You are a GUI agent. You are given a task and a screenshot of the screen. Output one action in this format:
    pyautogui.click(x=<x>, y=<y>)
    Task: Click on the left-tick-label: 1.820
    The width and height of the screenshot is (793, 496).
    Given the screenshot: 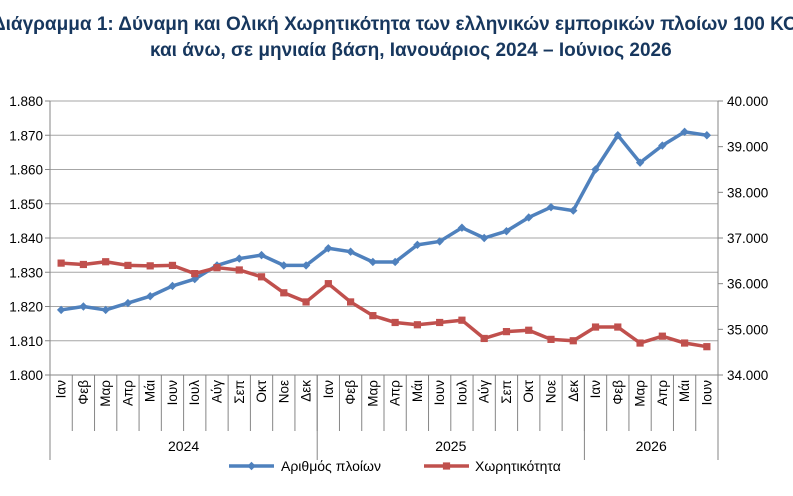 What is the action you would take?
    pyautogui.click(x=26, y=307)
    